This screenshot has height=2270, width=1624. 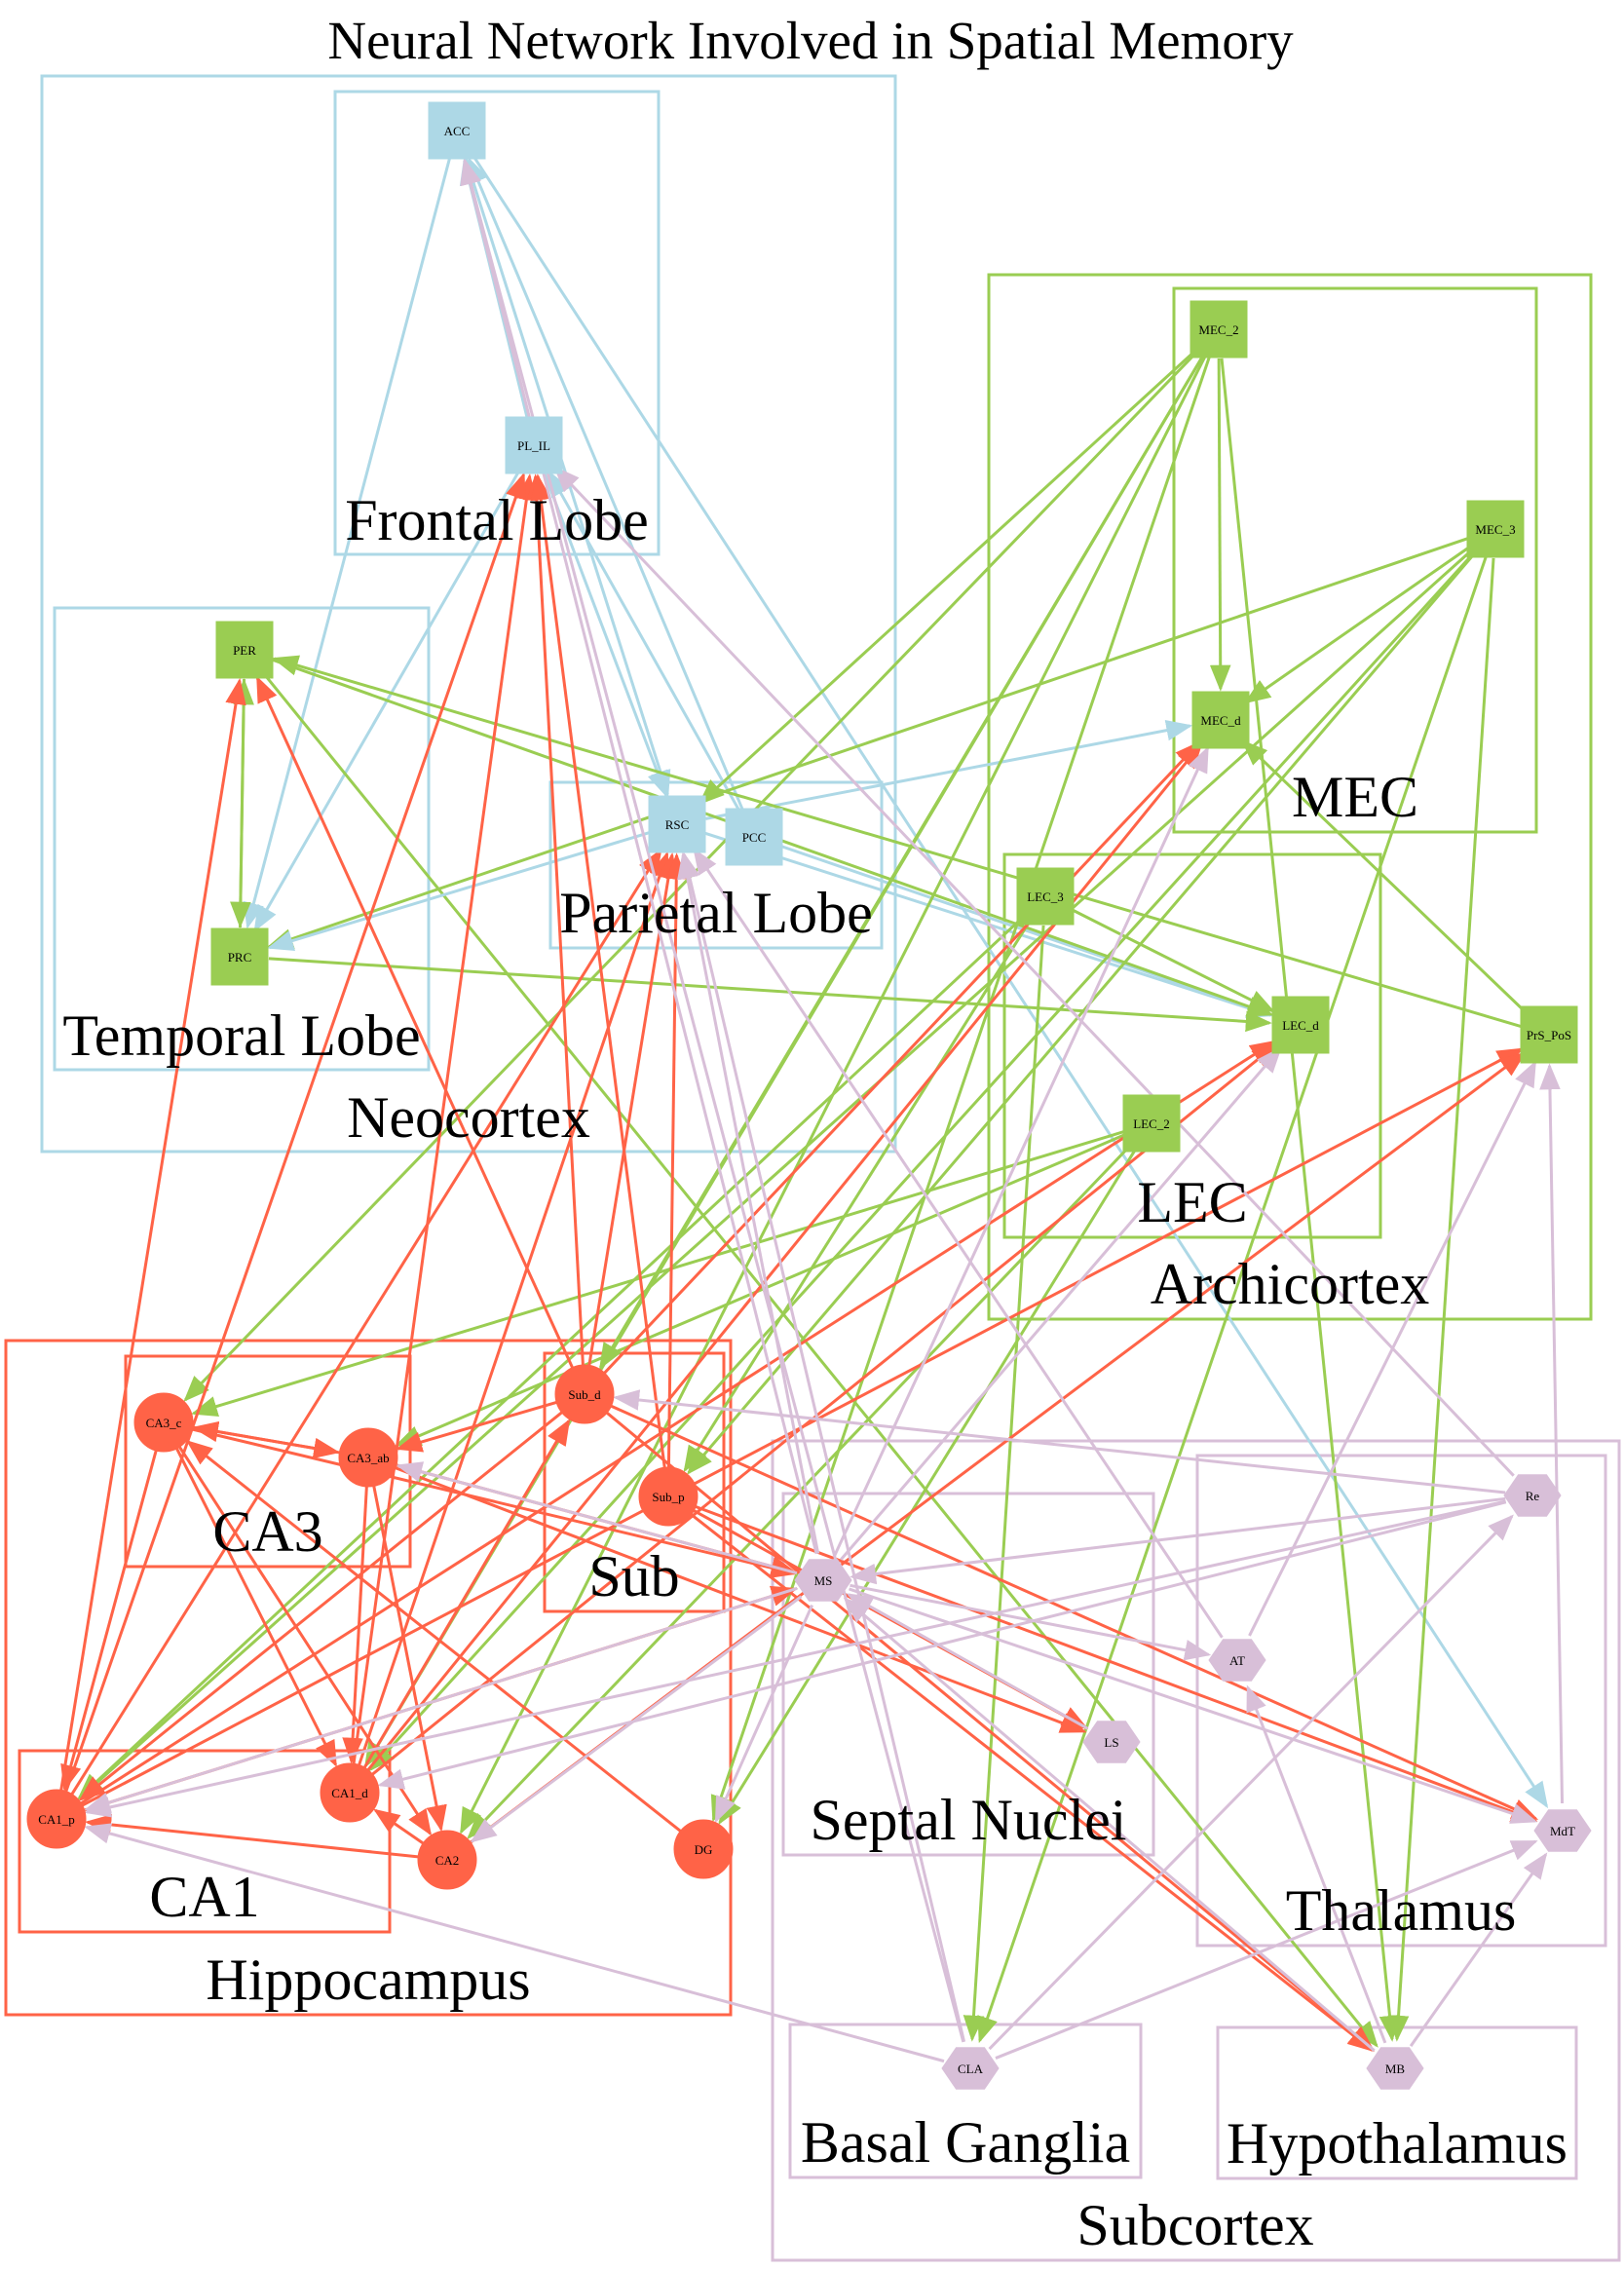 I want to click on node-ca1_d: CA1_d, so click(x=350, y=1793).